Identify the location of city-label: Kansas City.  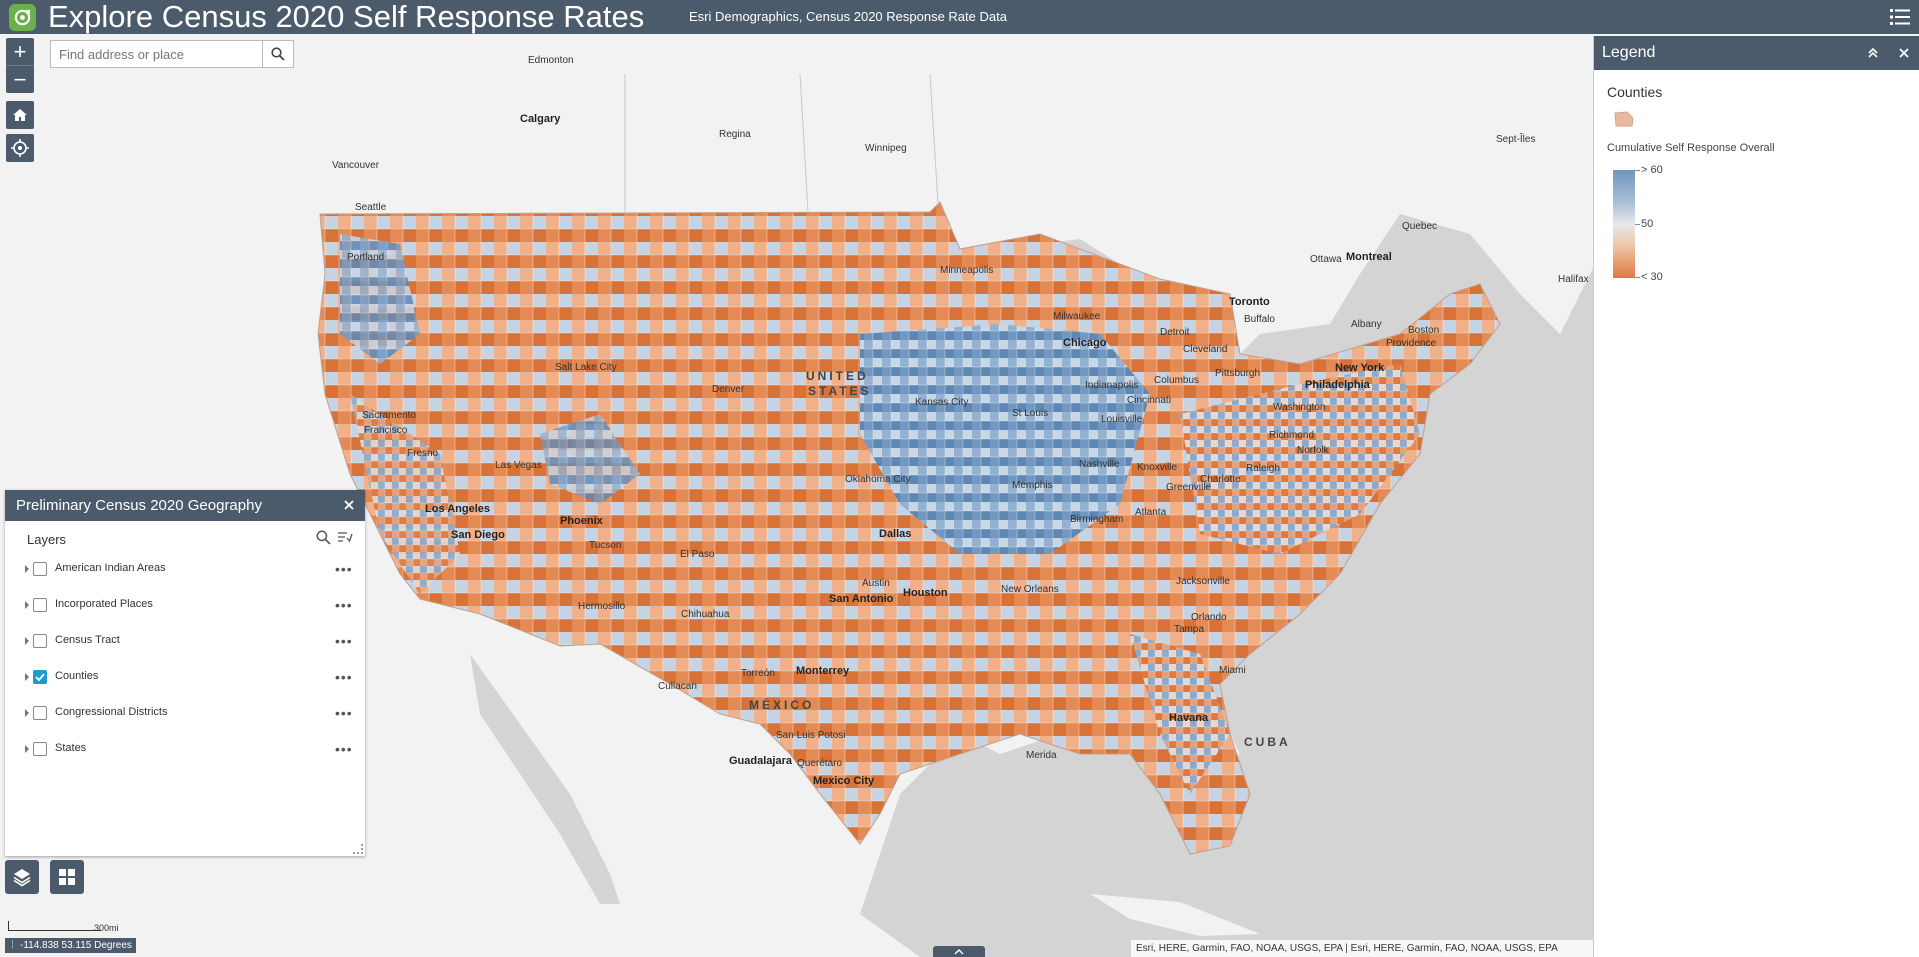
(942, 402).